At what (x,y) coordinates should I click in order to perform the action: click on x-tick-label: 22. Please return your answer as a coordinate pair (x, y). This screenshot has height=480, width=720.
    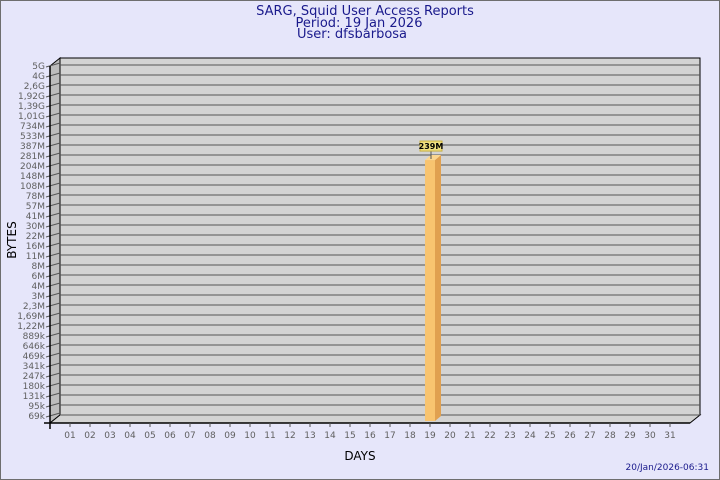
    Looking at the image, I should click on (489, 436).